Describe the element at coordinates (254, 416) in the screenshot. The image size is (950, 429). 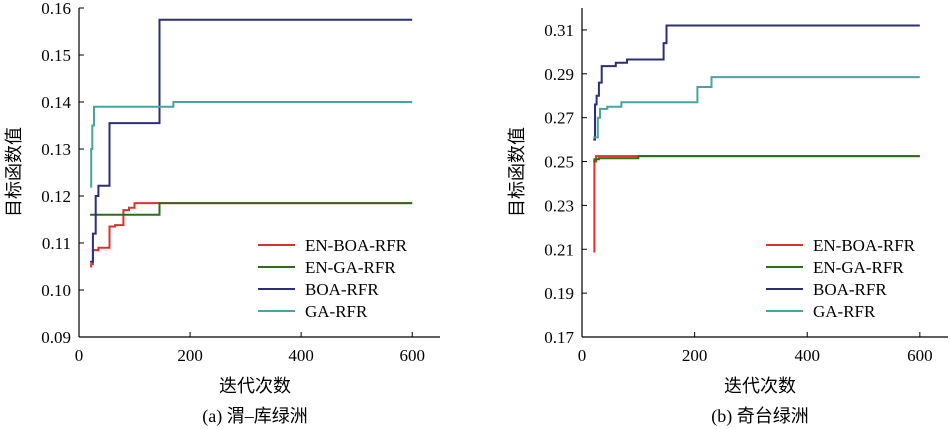
I see `chart-caption: (a) 渭–库绿洲` at that location.